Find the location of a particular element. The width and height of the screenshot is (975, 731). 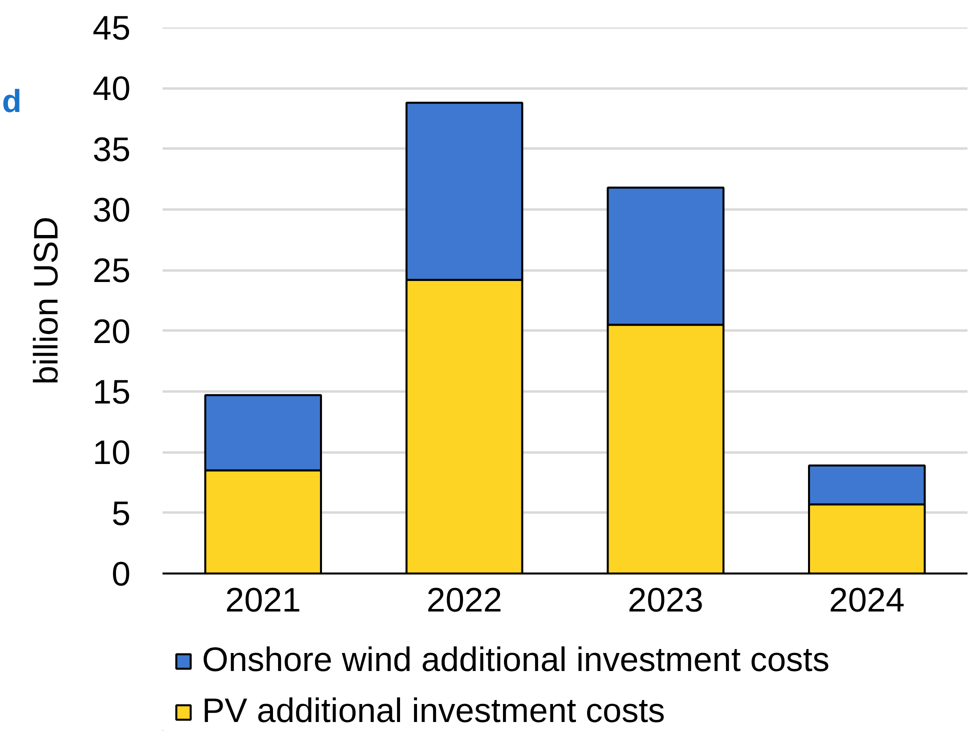

x-tick-label: 2021 is located at coordinates (263, 601).